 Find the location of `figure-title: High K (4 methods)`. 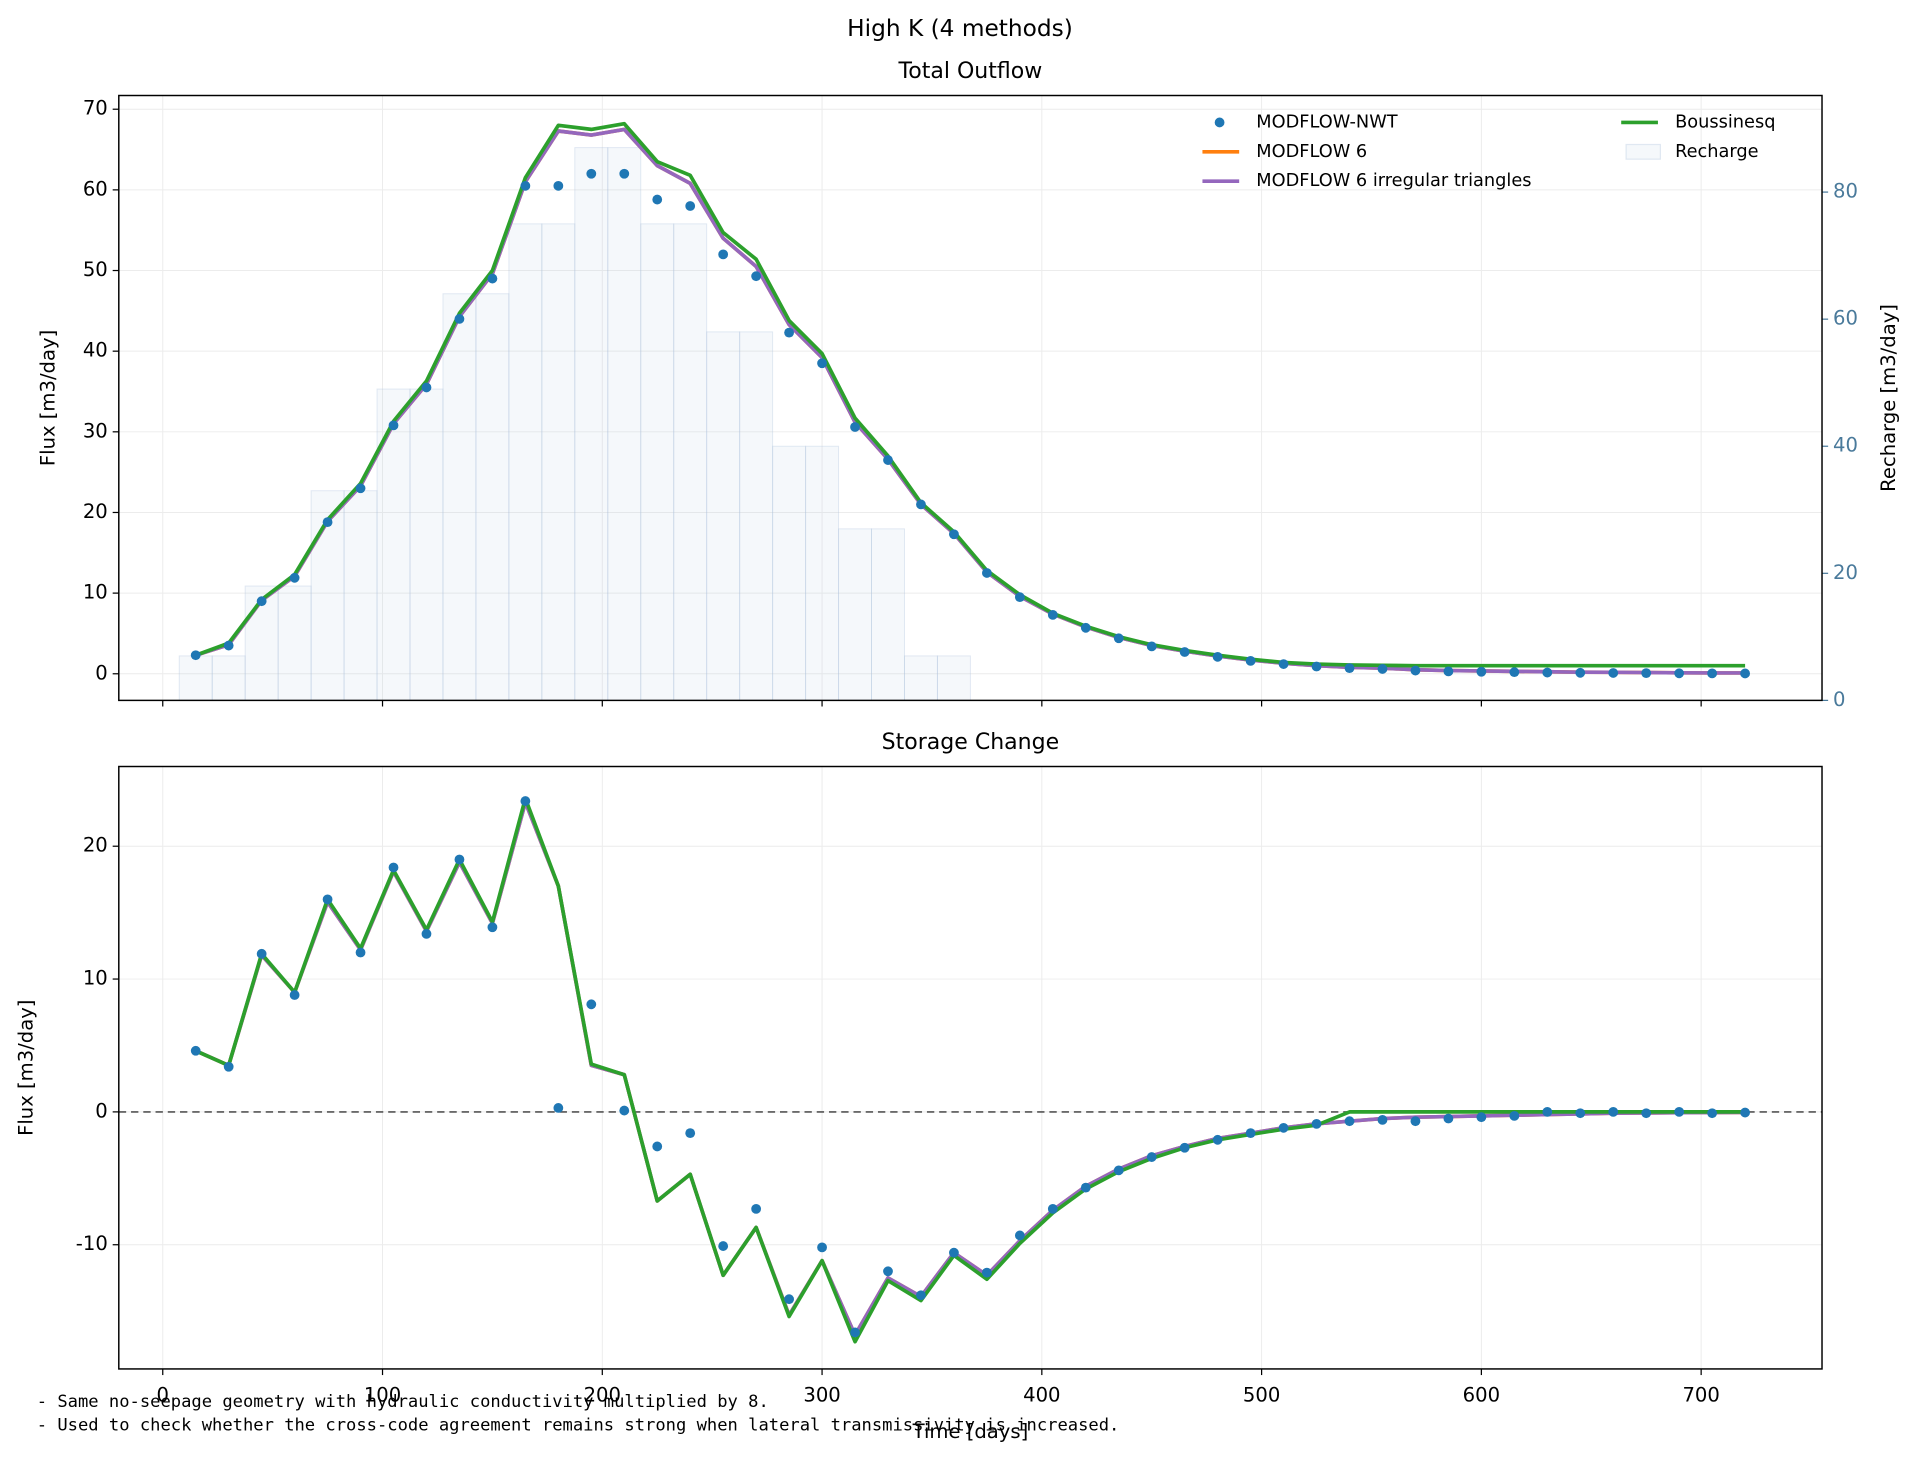

figure-title: High K (4 methods) is located at coordinates (960, 28).